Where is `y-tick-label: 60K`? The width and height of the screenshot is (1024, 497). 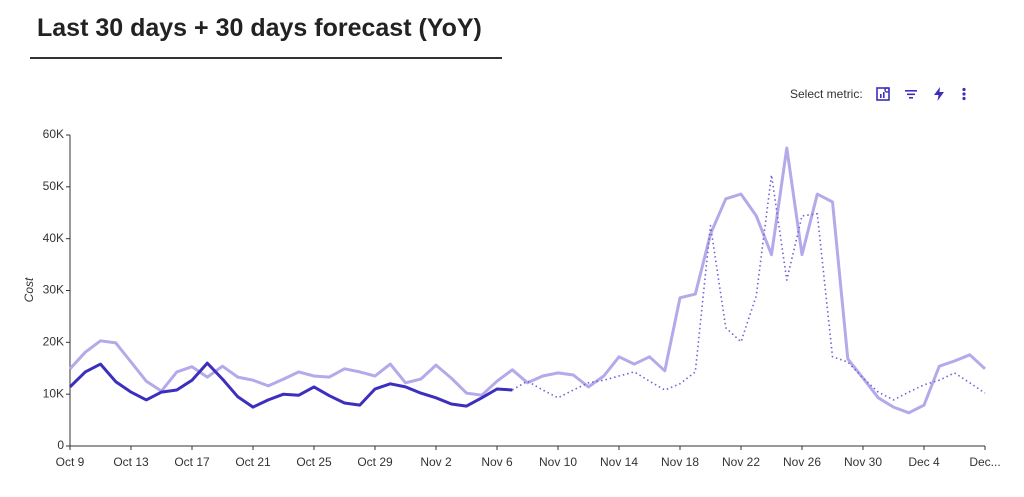
y-tick-label: 60K is located at coordinates (53, 134).